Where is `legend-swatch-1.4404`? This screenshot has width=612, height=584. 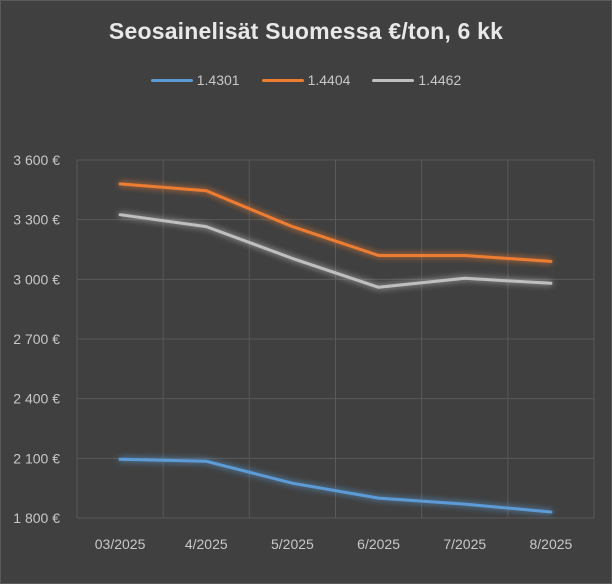
legend-swatch-1.4404 is located at coordinates (282, 80).